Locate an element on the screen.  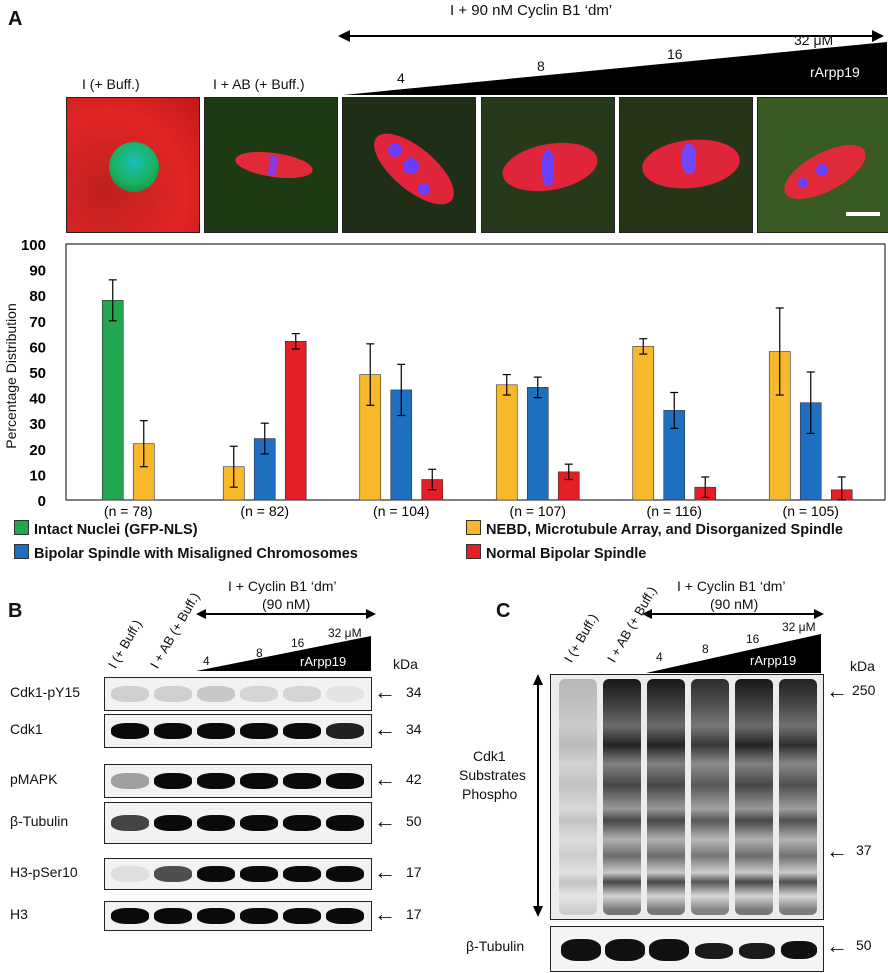
image-label-buffer: I (+ Buff.) is located at coordinates (111, 84).